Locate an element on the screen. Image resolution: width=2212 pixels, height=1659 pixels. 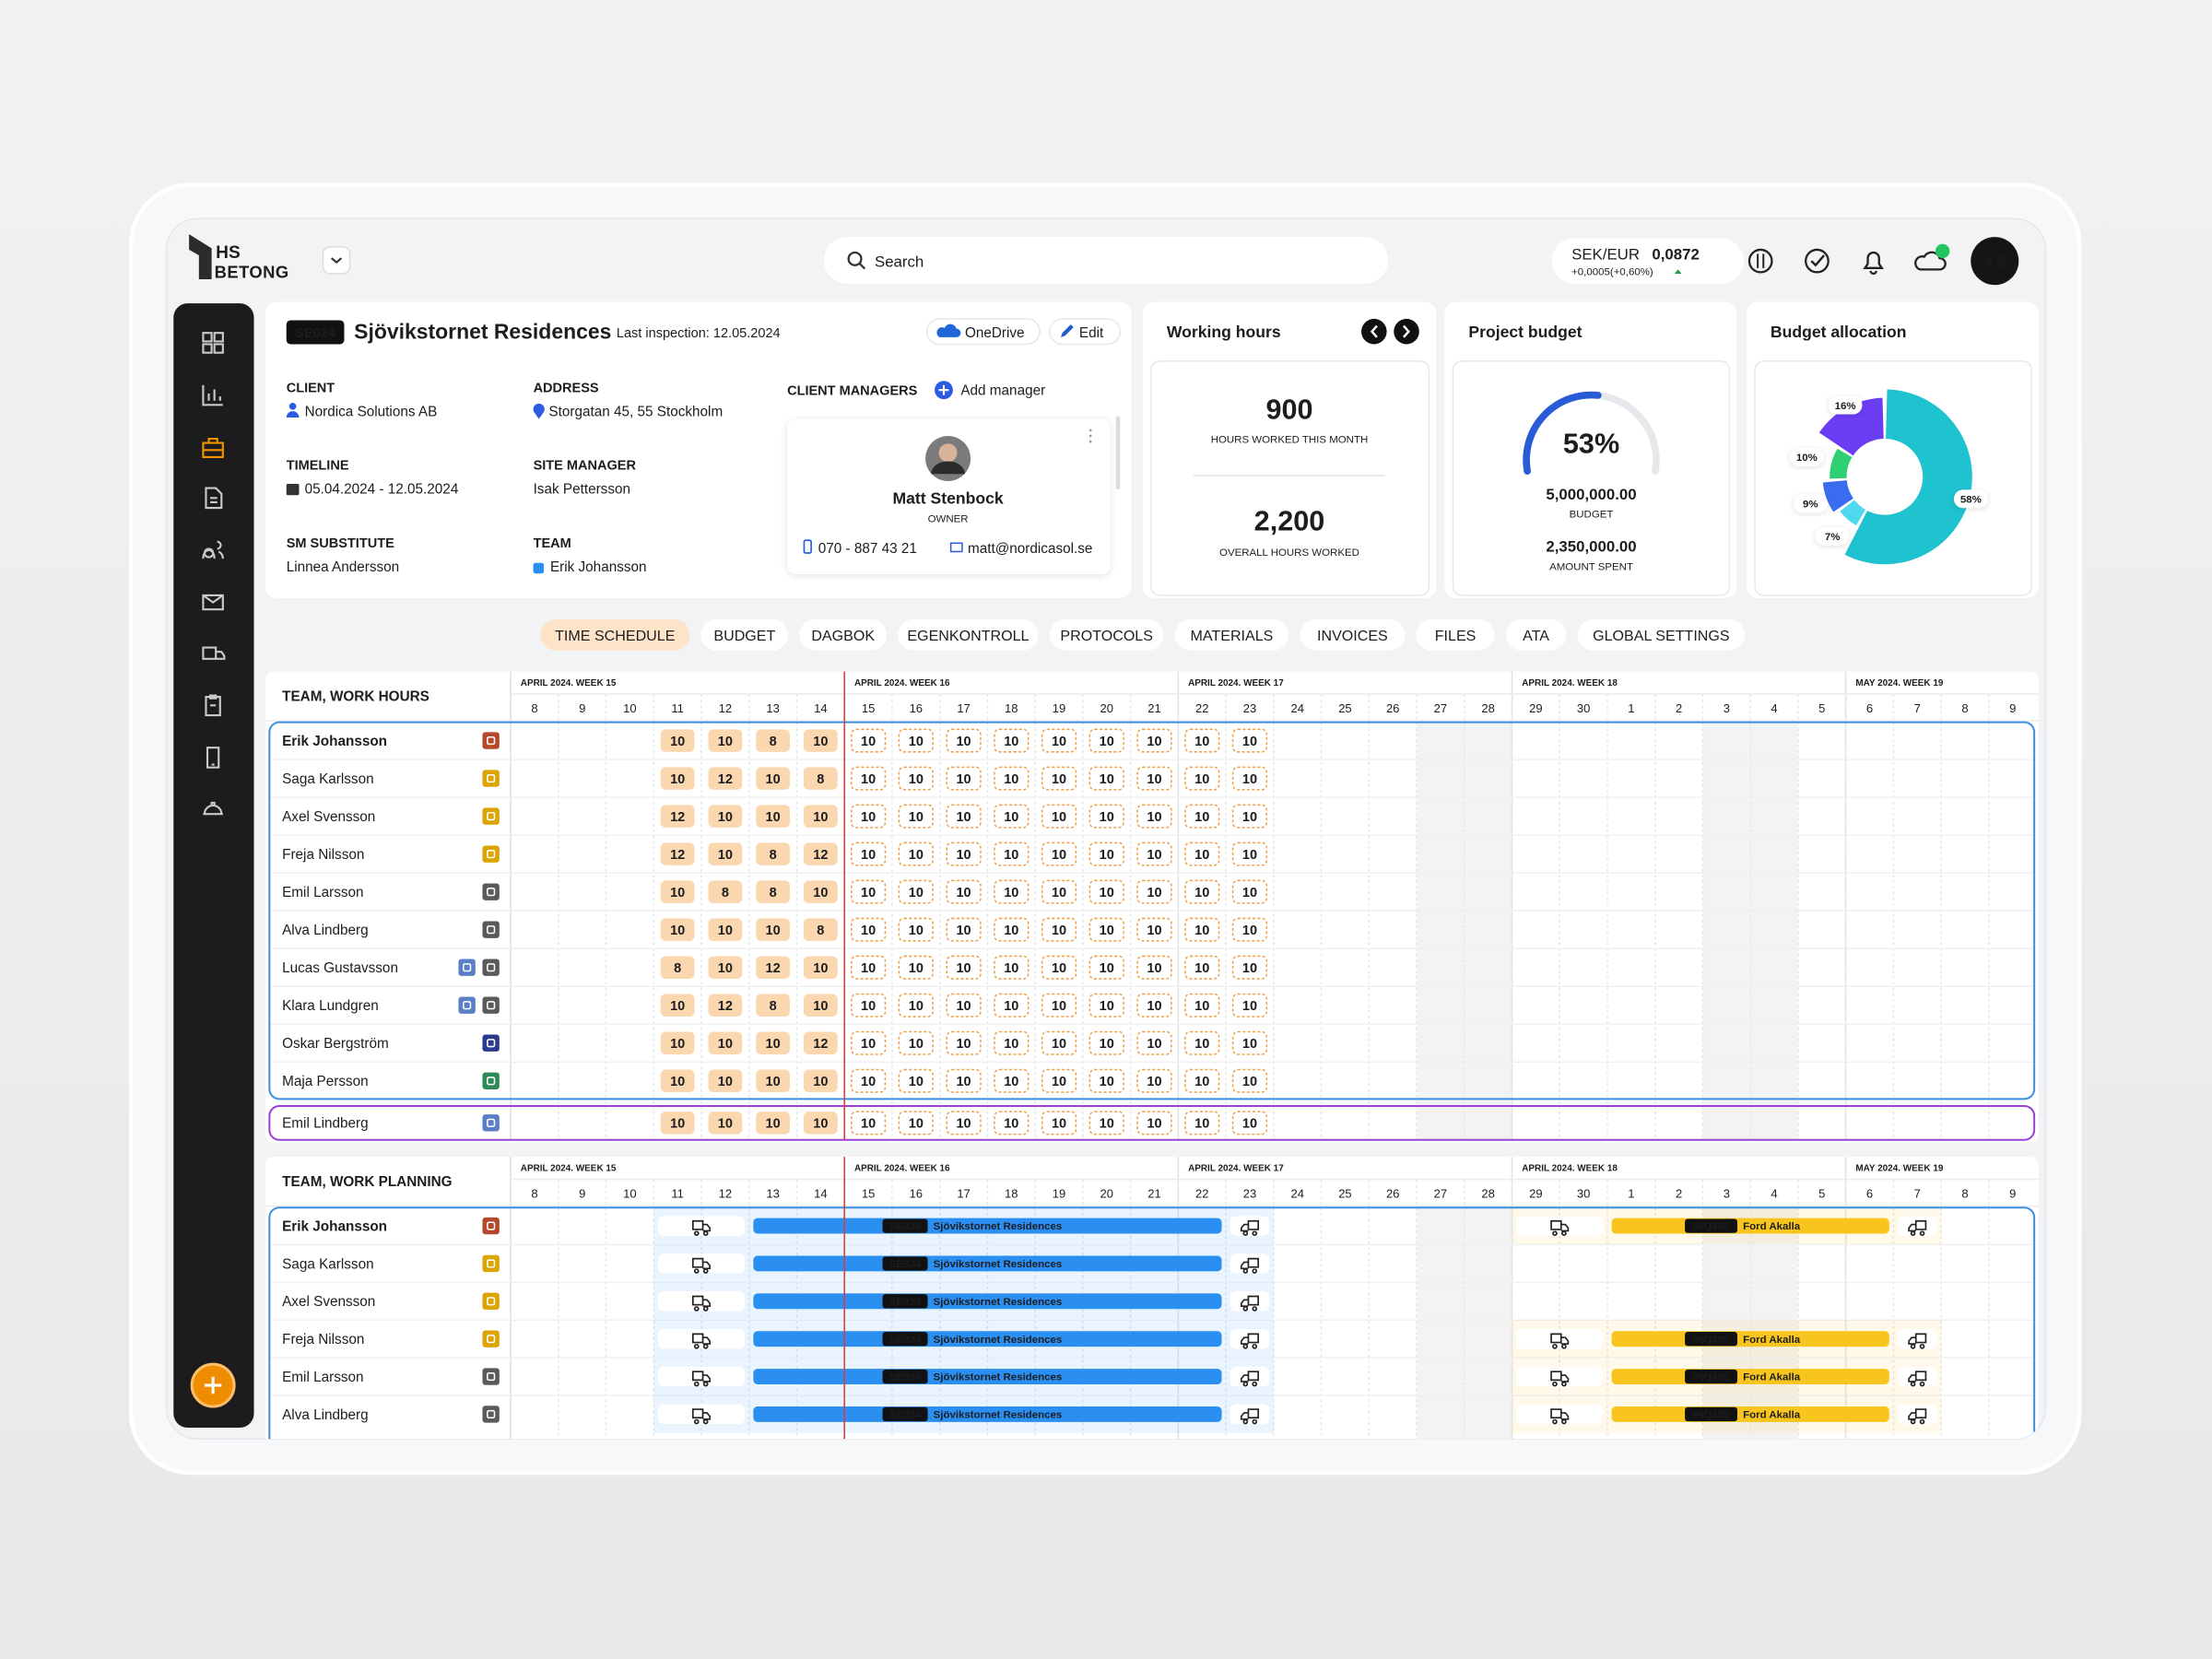
pie-label: 7% is located at coordinates (1833, 537).